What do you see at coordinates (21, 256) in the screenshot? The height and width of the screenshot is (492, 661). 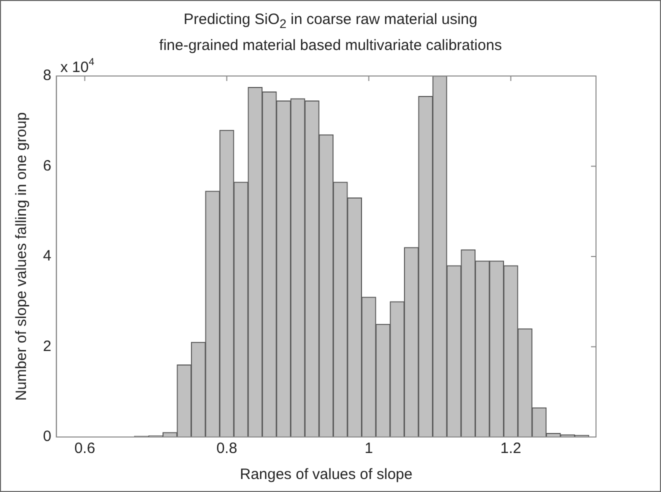 I see `y-axis-title: Number of slope values falling in one group` at bounding box center [21, 256].